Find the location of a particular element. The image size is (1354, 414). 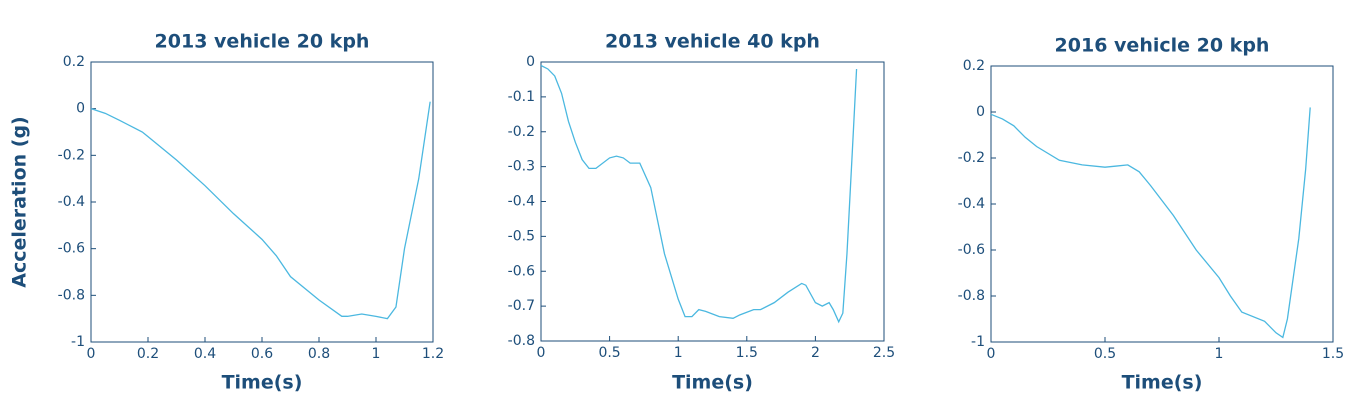

chart-title: 2016 vehicle 20 kph is located at coordinates (1162, 46).